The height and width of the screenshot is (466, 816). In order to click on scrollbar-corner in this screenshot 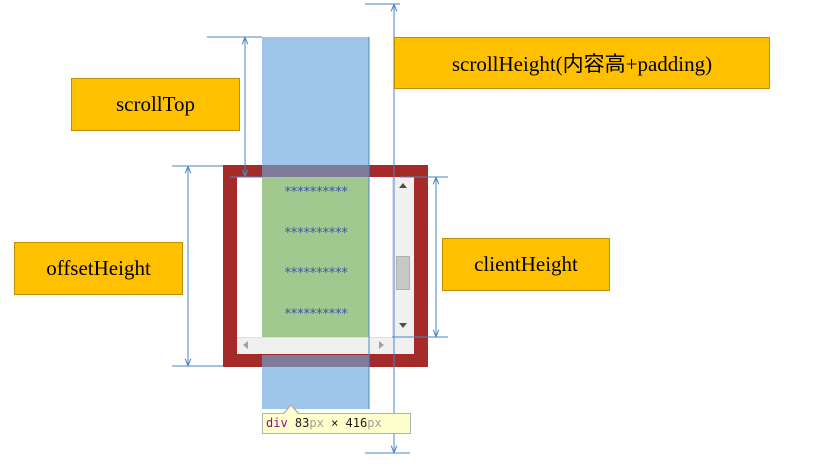, I will do `click(403, 345)`.